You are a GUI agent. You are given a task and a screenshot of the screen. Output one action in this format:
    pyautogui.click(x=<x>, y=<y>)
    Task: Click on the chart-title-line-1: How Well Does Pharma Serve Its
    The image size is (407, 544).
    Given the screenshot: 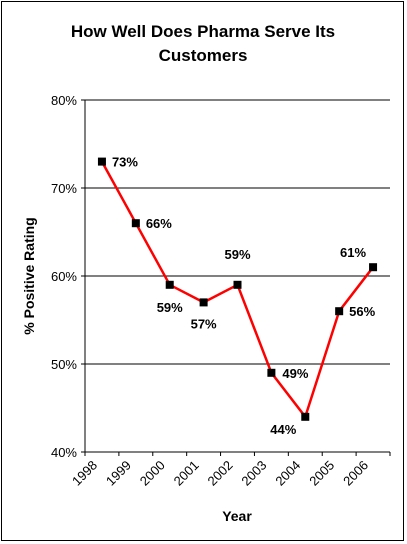 What is the action you would take?
    pyautogui.click(x=203, y=31)
    